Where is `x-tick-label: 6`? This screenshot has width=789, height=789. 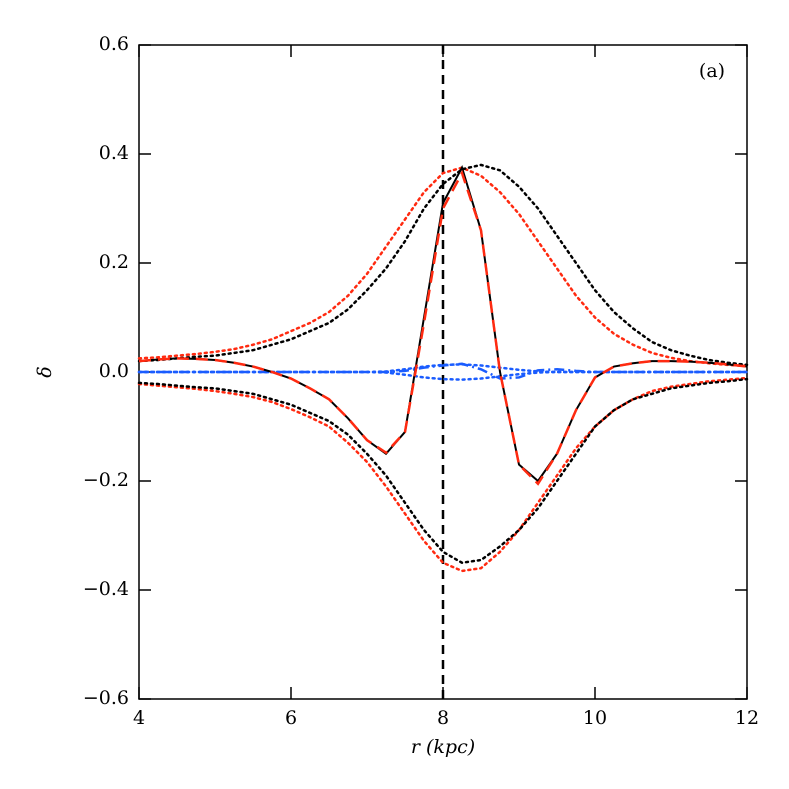 x-tick-label: 6 is located at coordinates (291, 718).